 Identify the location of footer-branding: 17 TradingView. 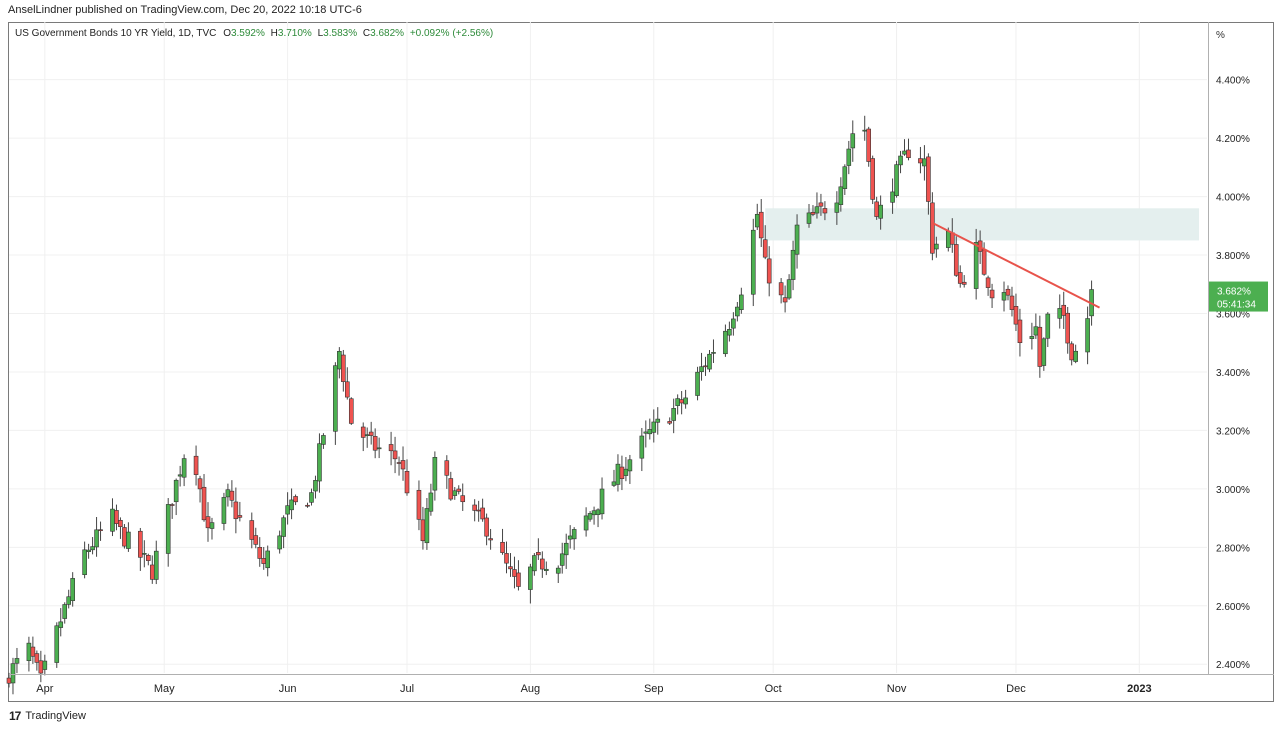
(47, 716).